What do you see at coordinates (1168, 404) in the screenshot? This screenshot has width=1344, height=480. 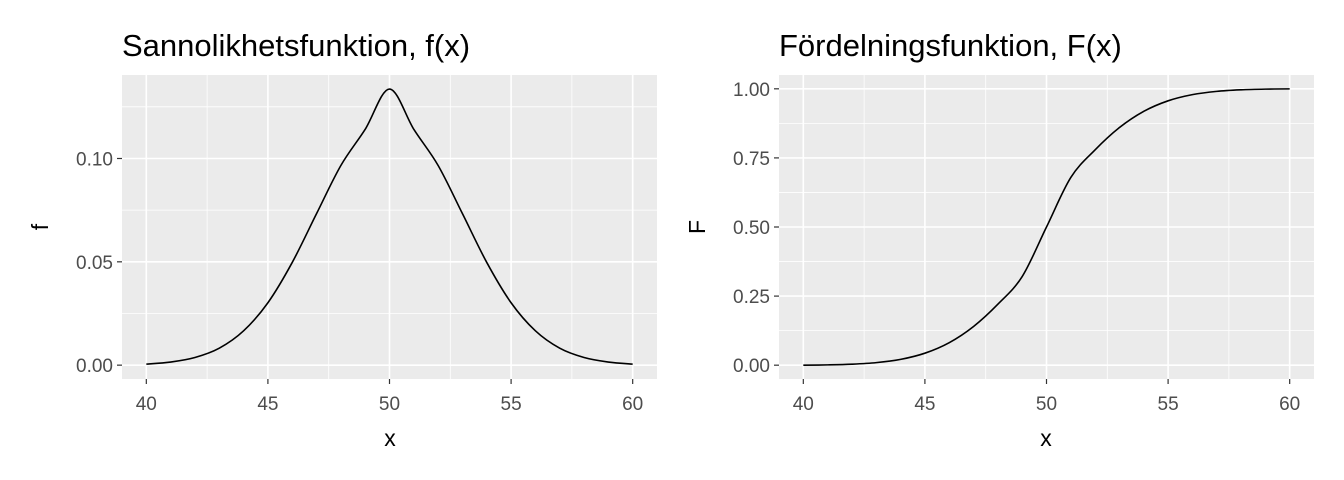 I see `cdf-x-tick-label: 55` at bounding box center [1168, 404].